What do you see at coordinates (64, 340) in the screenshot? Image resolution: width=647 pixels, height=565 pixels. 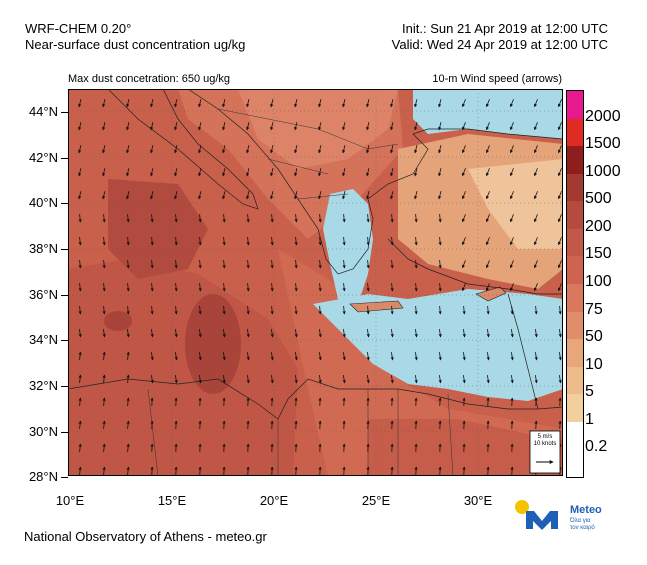 I see `latitude-tick` at bounding box center [64, 340].